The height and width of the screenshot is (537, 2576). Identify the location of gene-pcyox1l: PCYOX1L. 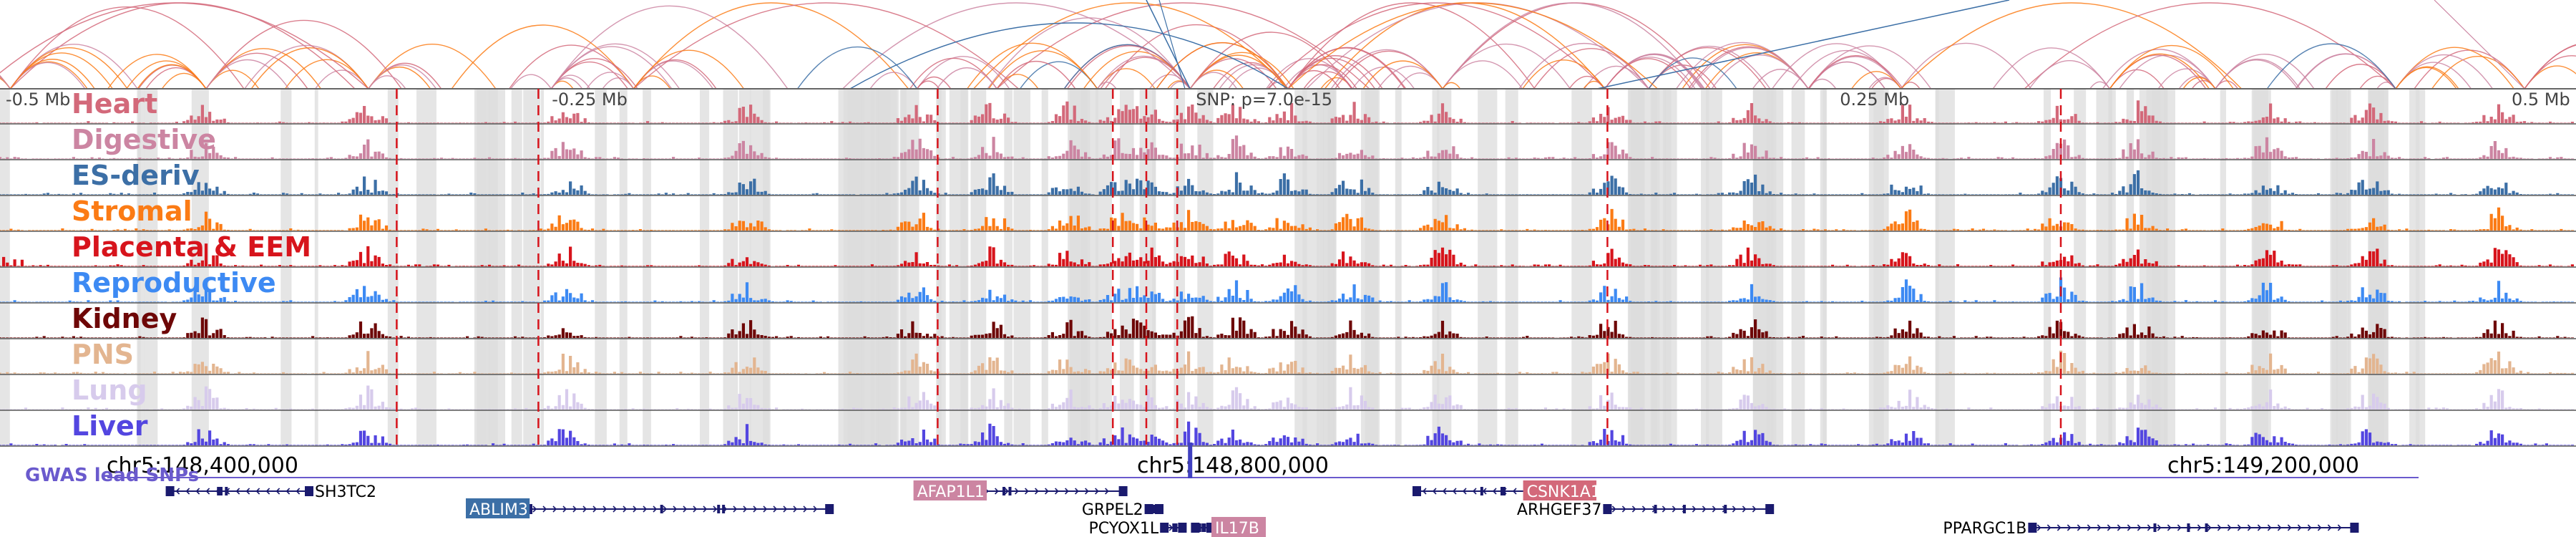
(1137, 528).